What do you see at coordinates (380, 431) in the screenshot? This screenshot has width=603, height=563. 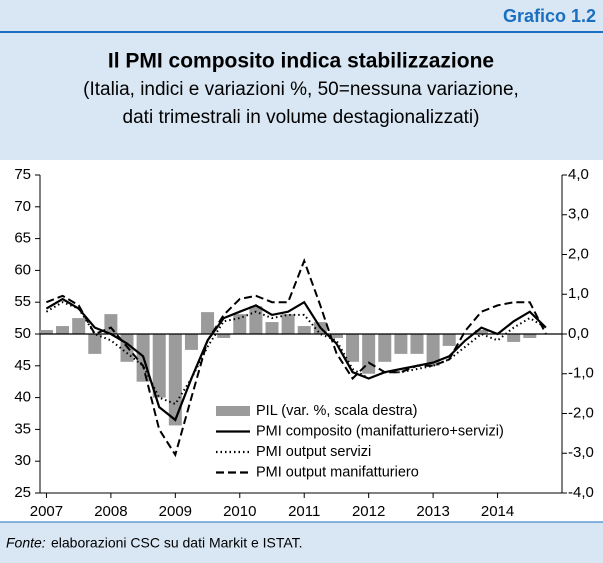 I see `legend-label: PMI composito (manifatturiero+servizi)` at bounding box center [380, 431].